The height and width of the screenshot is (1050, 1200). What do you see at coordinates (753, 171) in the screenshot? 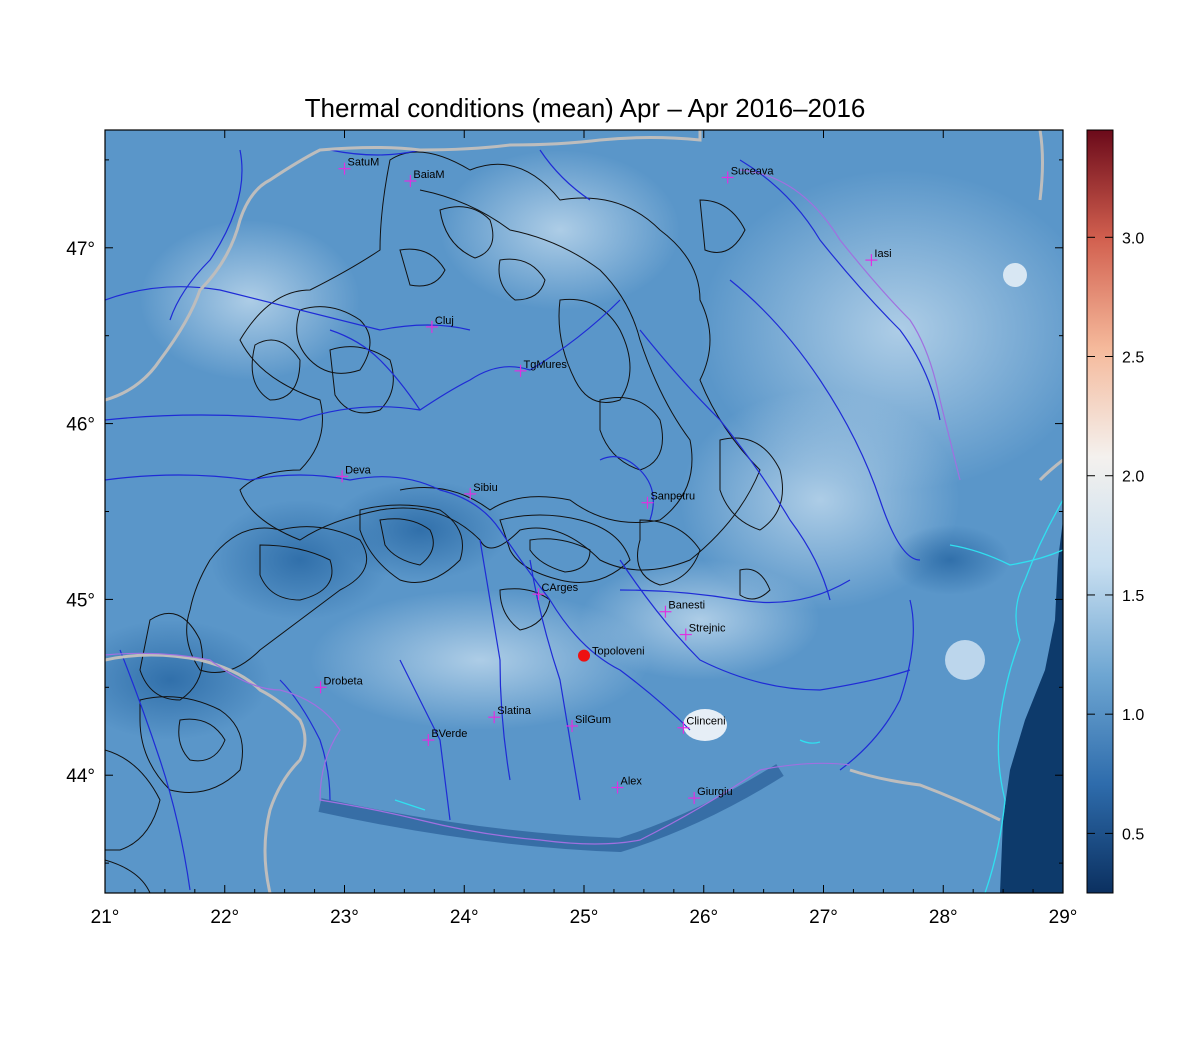
I see `station-label: Suceava` at bounding box center [753, 171].